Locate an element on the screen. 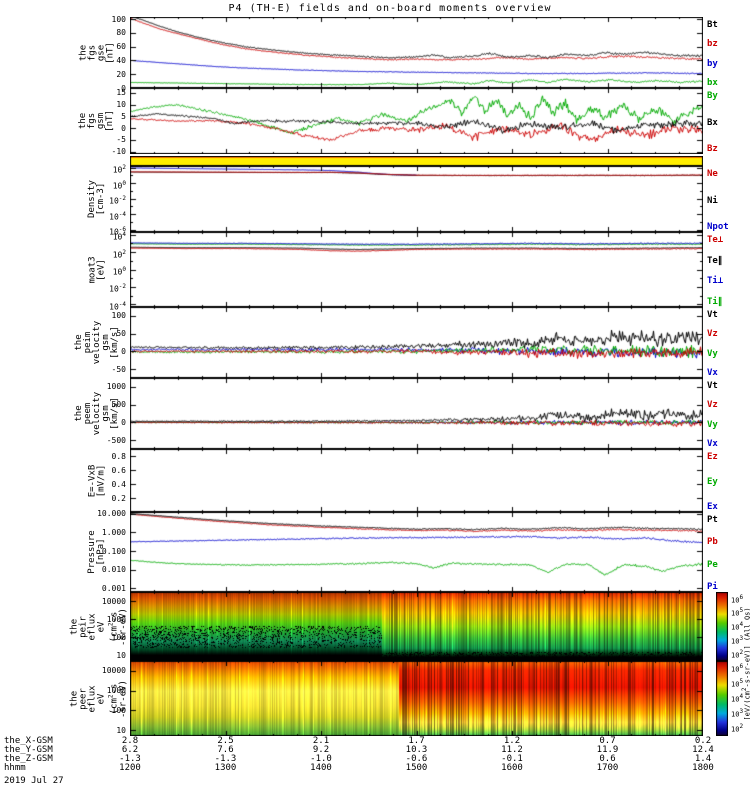  xaxis-row-label-1: the_Y-GSM is located at coordinates (28, 750).